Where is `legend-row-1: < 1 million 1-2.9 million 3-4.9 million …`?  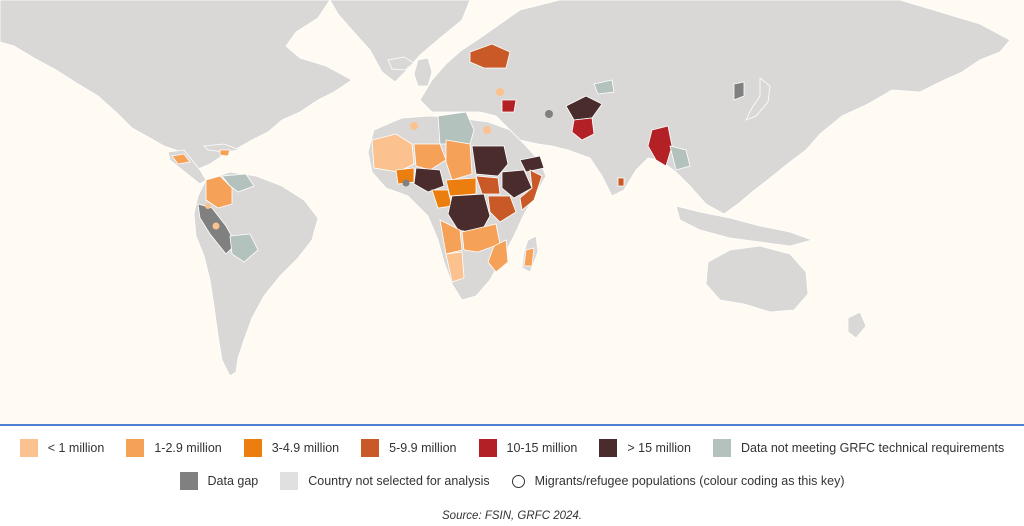 legend-row-1: < 1 million 1-2.9 million 3-4.9 million … is located at coordinates (512, 448).